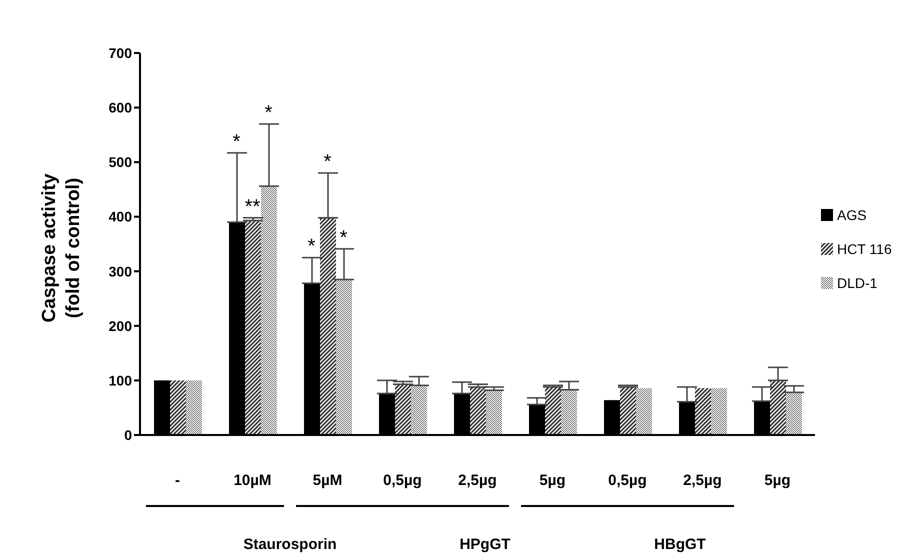 This screenshot has width=912, height=554. I want to click on x-tick-label: 10µM, so click(253, 480).